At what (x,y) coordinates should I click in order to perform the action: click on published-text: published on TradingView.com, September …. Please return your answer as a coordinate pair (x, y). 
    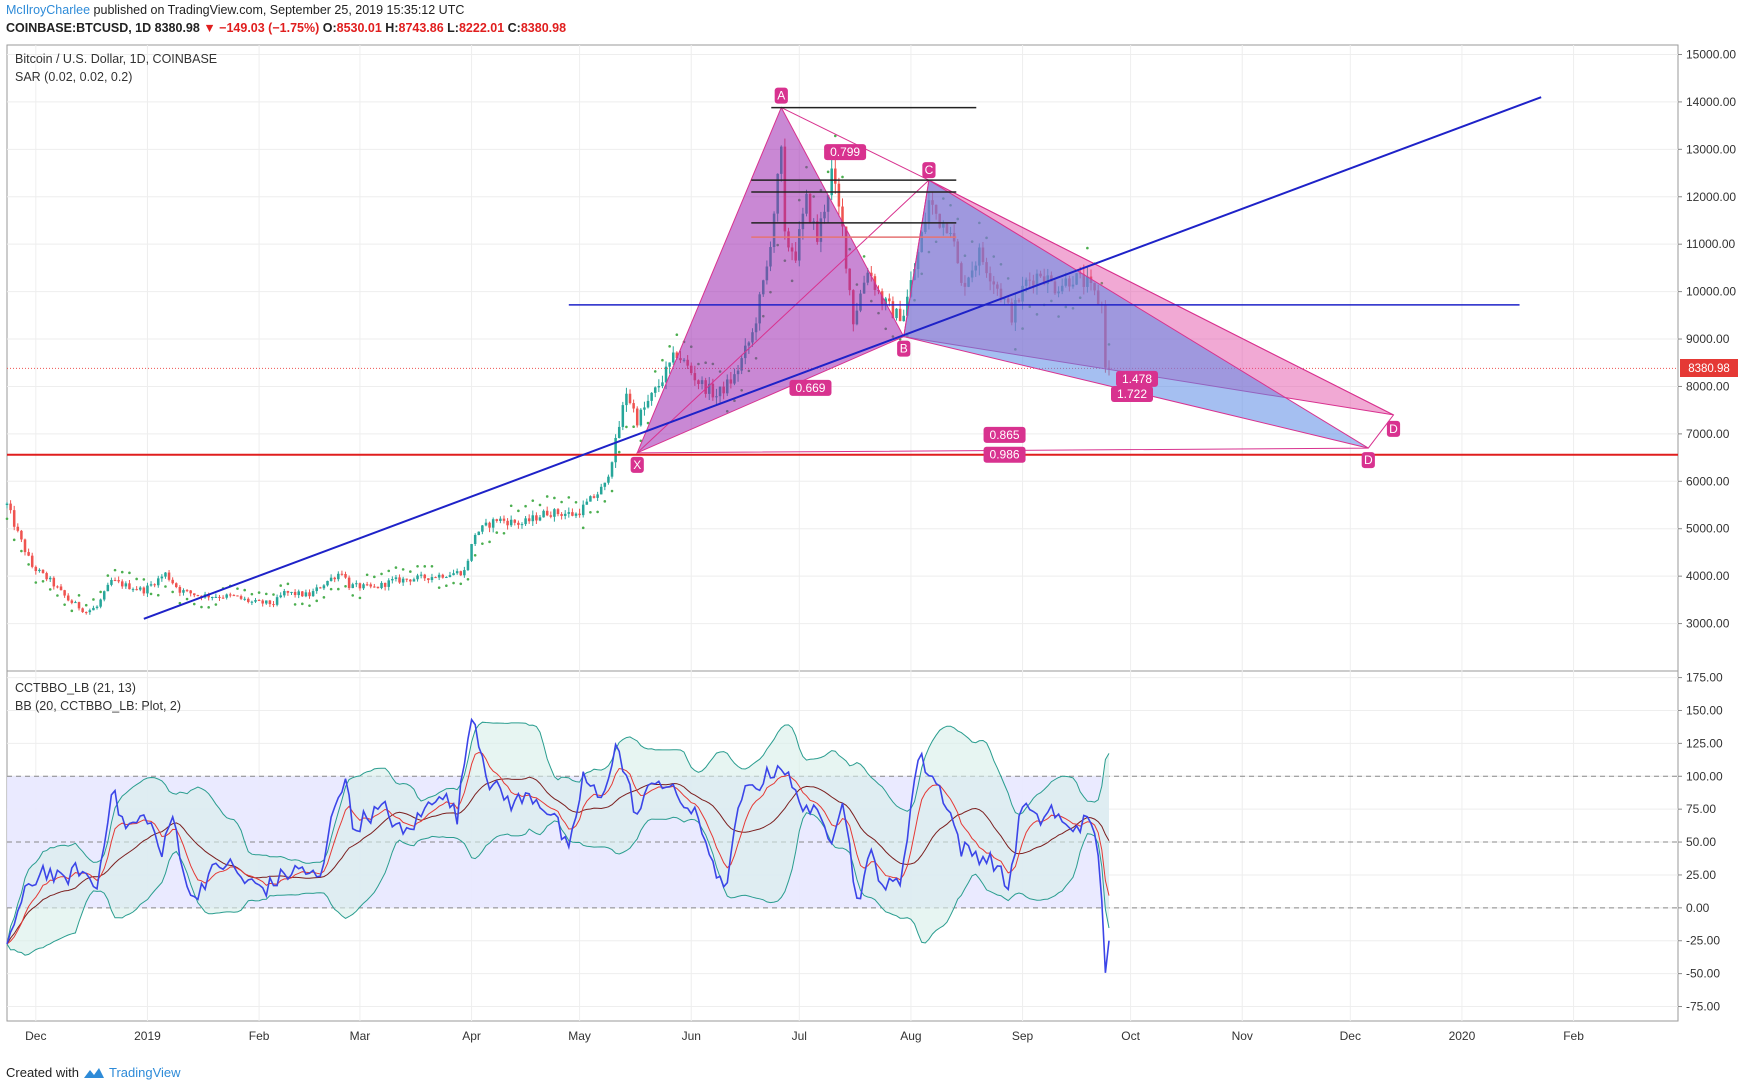
    Looking at the image, I should click on (277, 10).